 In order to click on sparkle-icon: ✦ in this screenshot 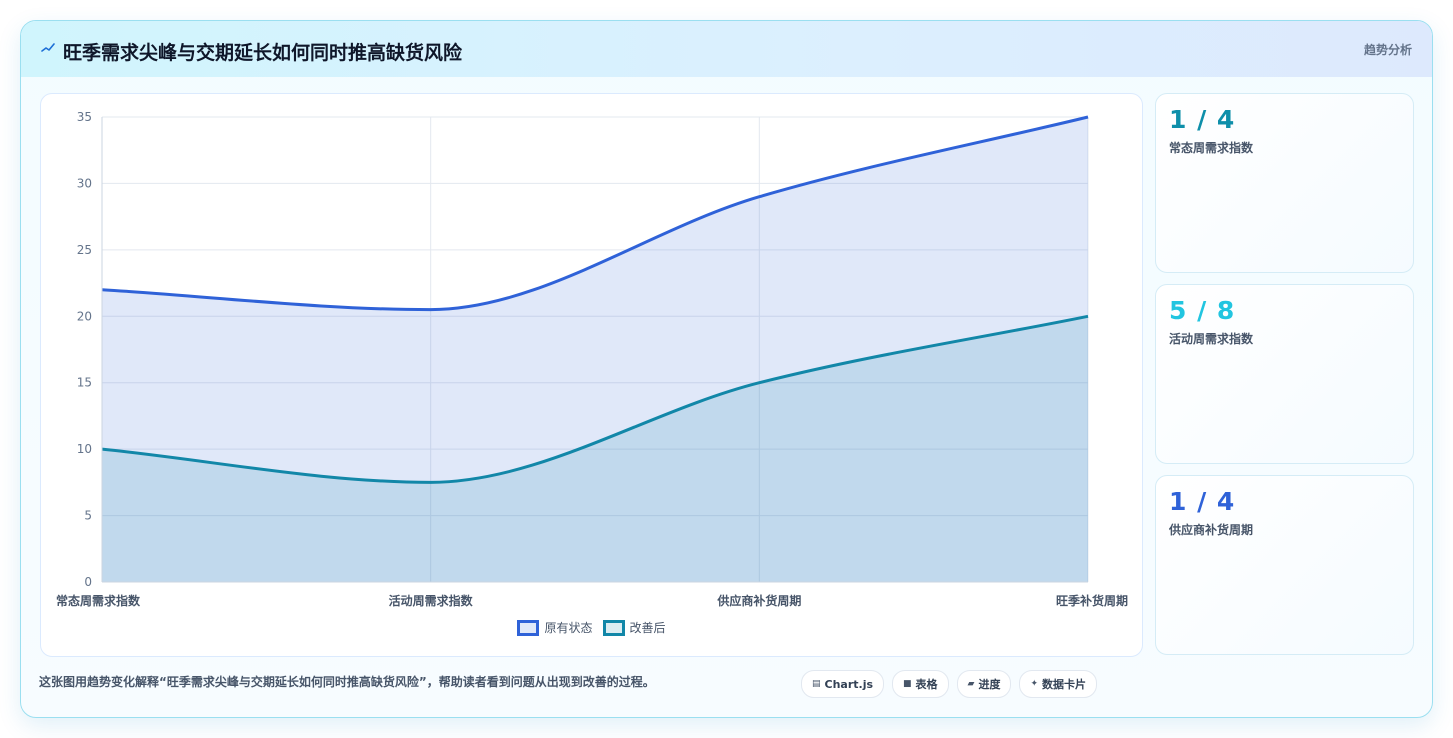, I will do `click(1034, 684)`.